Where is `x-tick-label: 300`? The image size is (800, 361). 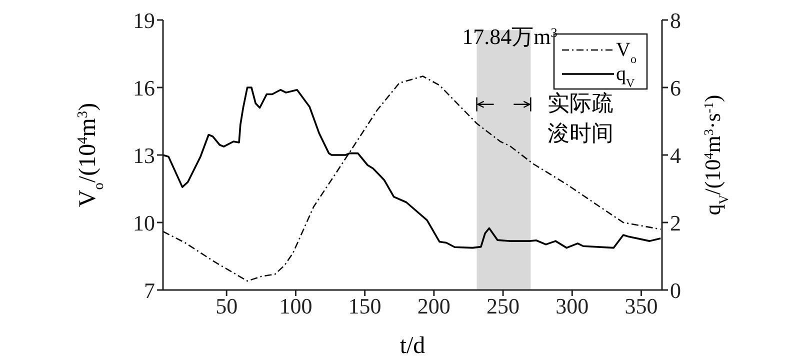
x-tick-label: 300 is located at coordinates (572, 306).